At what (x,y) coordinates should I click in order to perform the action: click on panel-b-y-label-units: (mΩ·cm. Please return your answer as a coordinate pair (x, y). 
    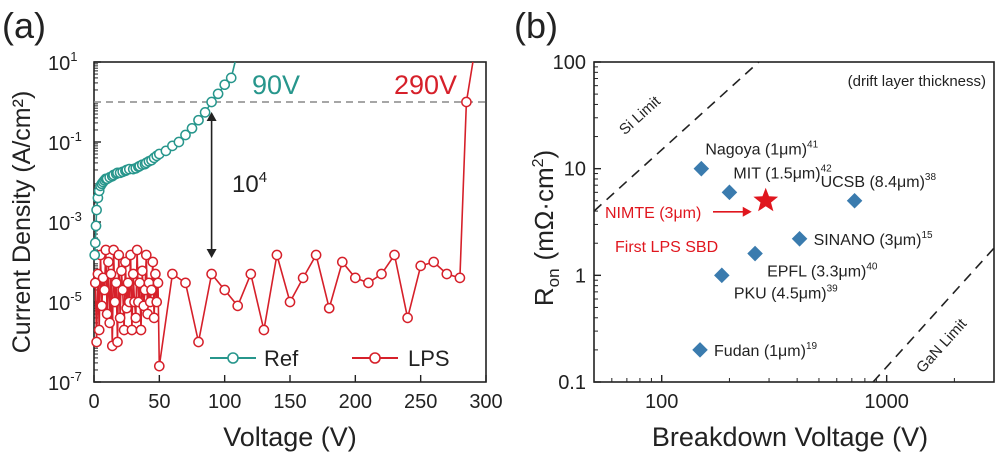
    Looking at the image, I should click on (544, 213).